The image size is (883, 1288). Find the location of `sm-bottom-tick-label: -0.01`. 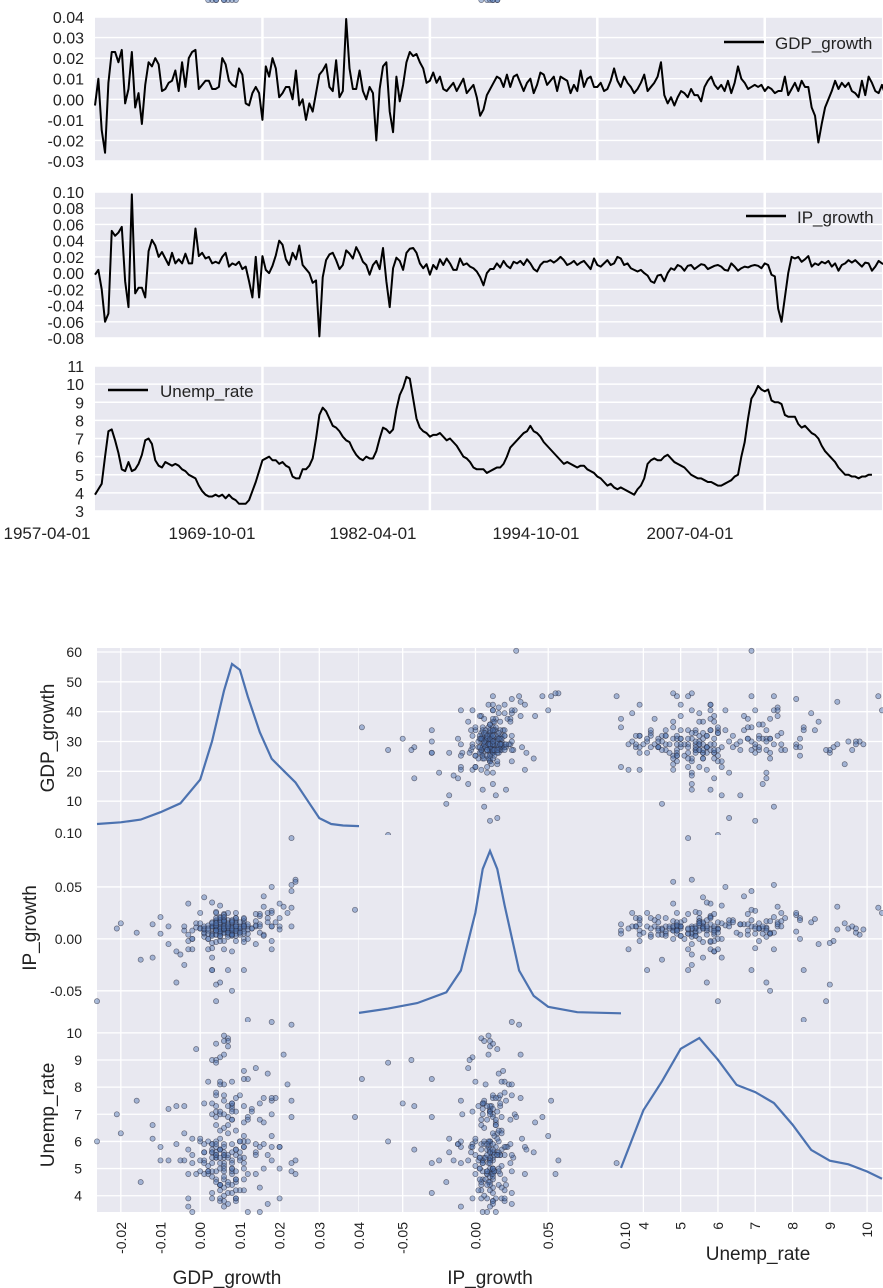

sm-bottom-tick-label: -0.01 is located at coordinates (161, 1238).